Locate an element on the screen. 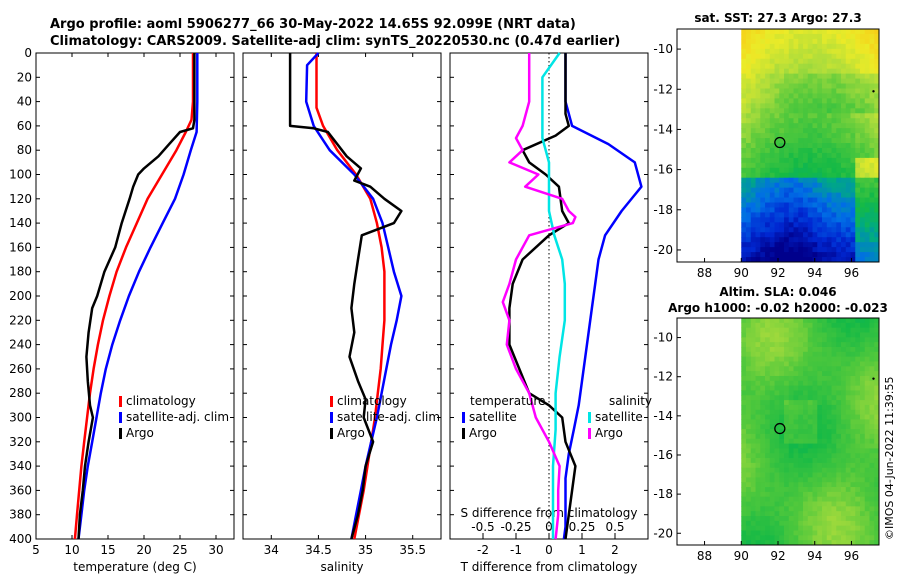 This screenshot has height=580, width=900. y-tick-label: -20 is located at coordinates (663, 250).